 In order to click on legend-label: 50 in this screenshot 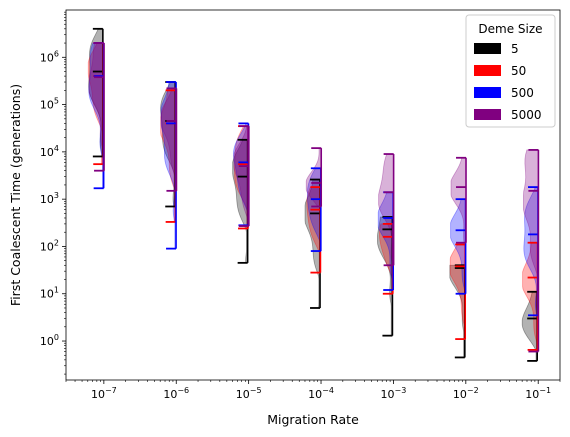, I will do `click(518, 71)`.